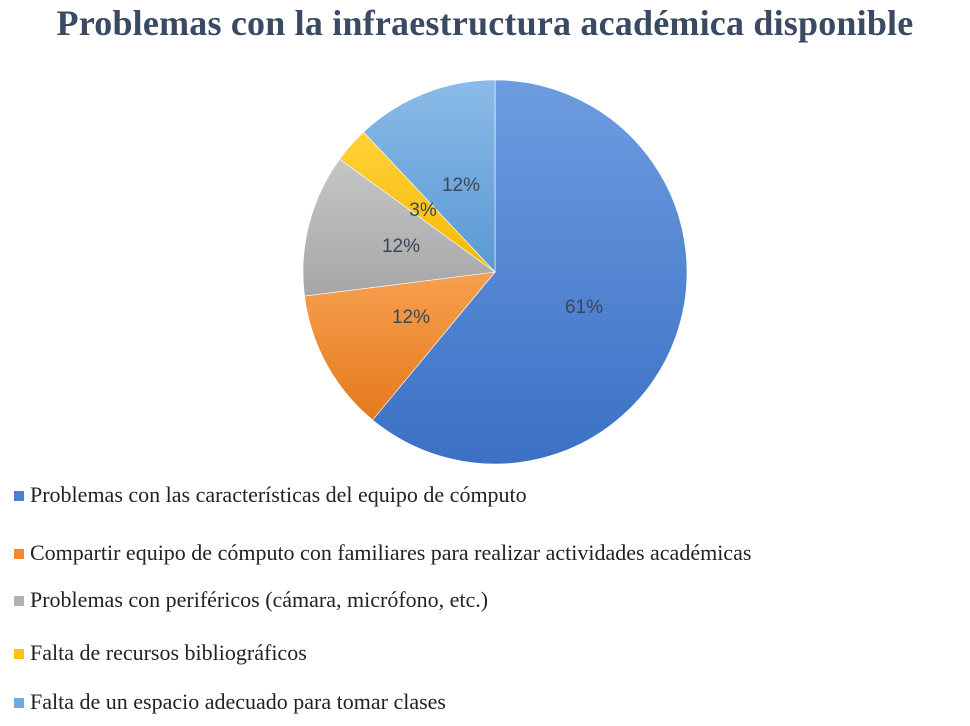 This screenshot has width=970, height=726. Describe the element at coordinates (411, 317) in the screenshot. I see `slice-label-2: 12%` at that location.